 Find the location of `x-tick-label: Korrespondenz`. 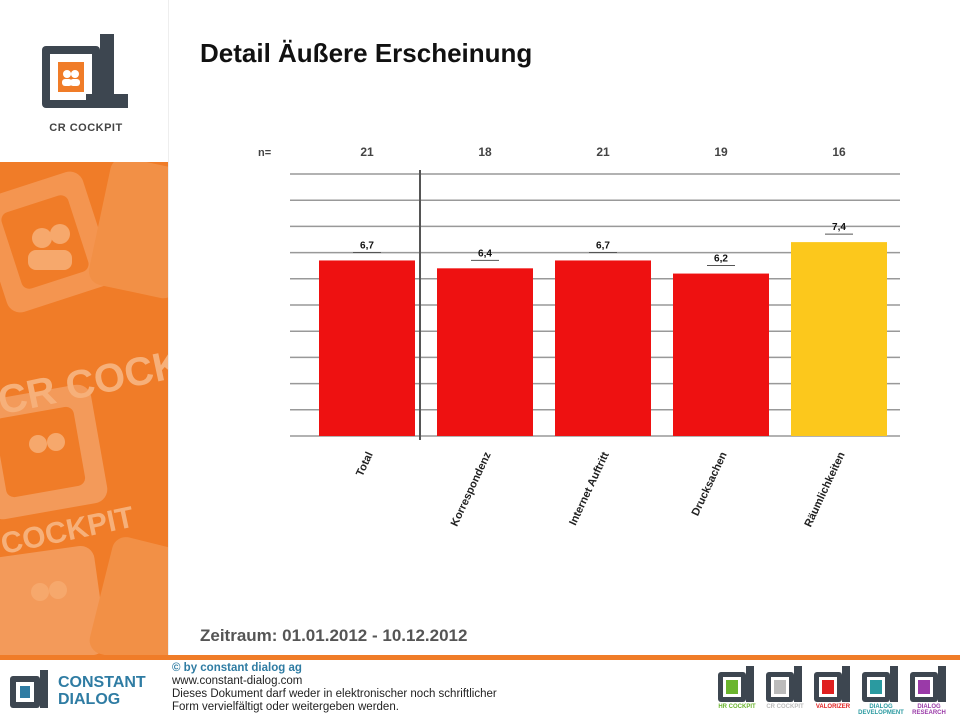

x-tick-label: Korrespondenz is located at coordinates (471, 489).